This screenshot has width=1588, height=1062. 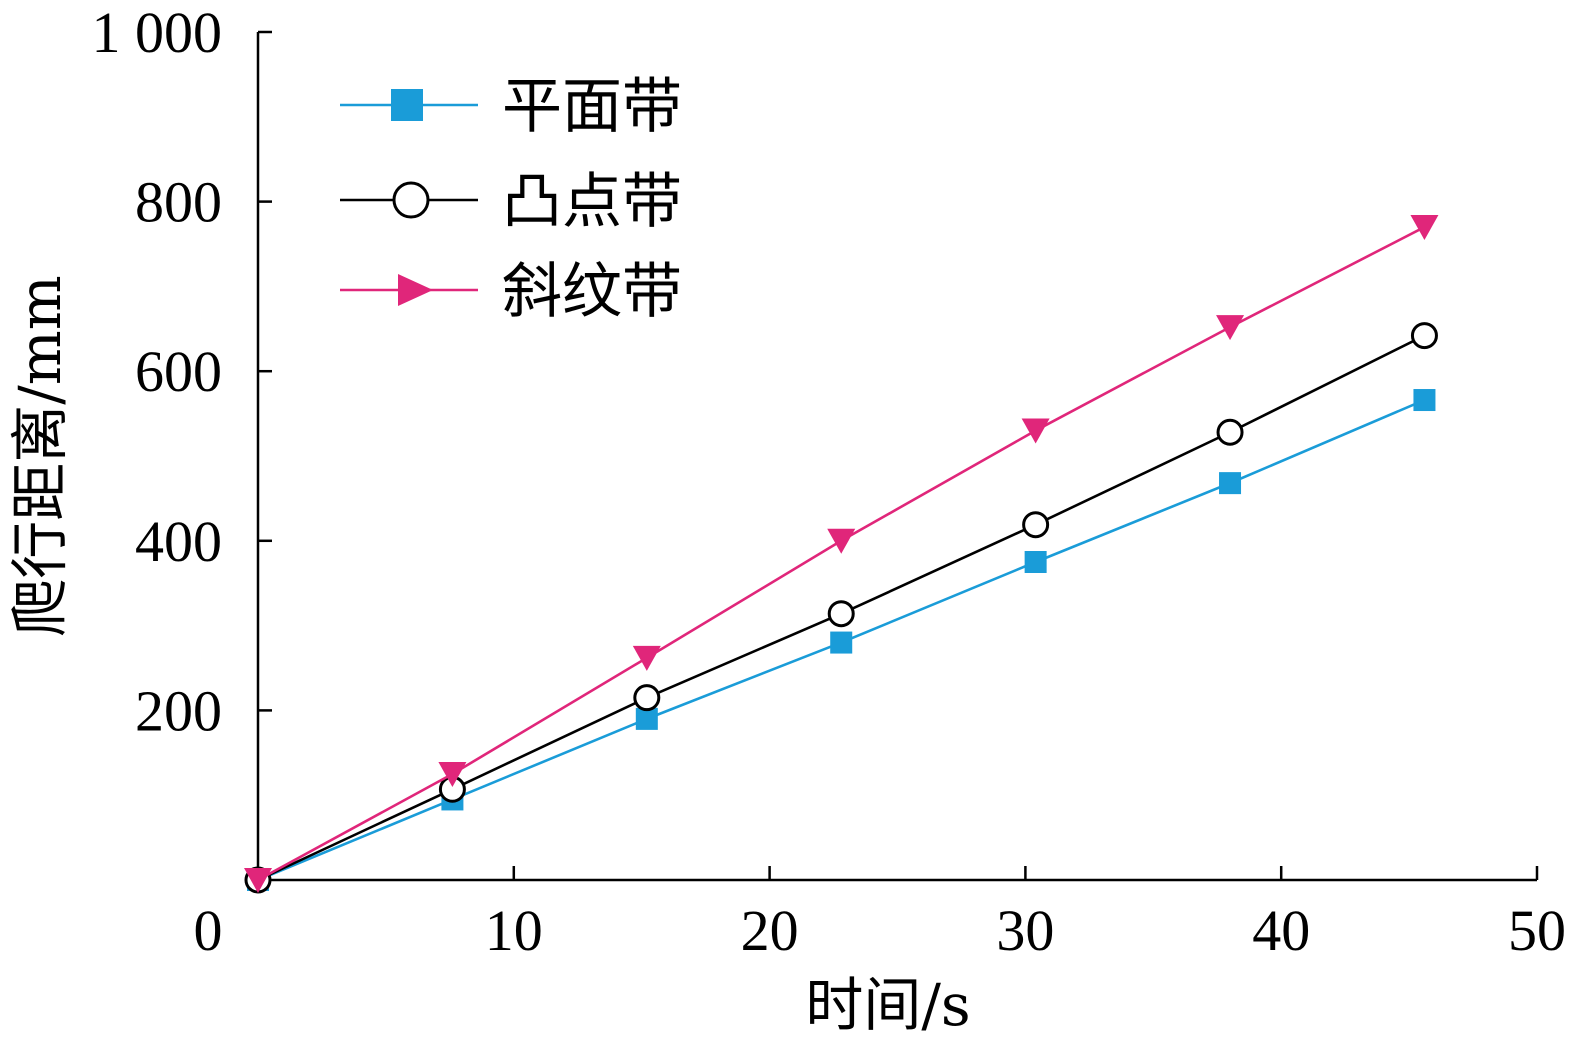 I want to click on legend-item-2: 凸点带, so click(x=511, y=202).